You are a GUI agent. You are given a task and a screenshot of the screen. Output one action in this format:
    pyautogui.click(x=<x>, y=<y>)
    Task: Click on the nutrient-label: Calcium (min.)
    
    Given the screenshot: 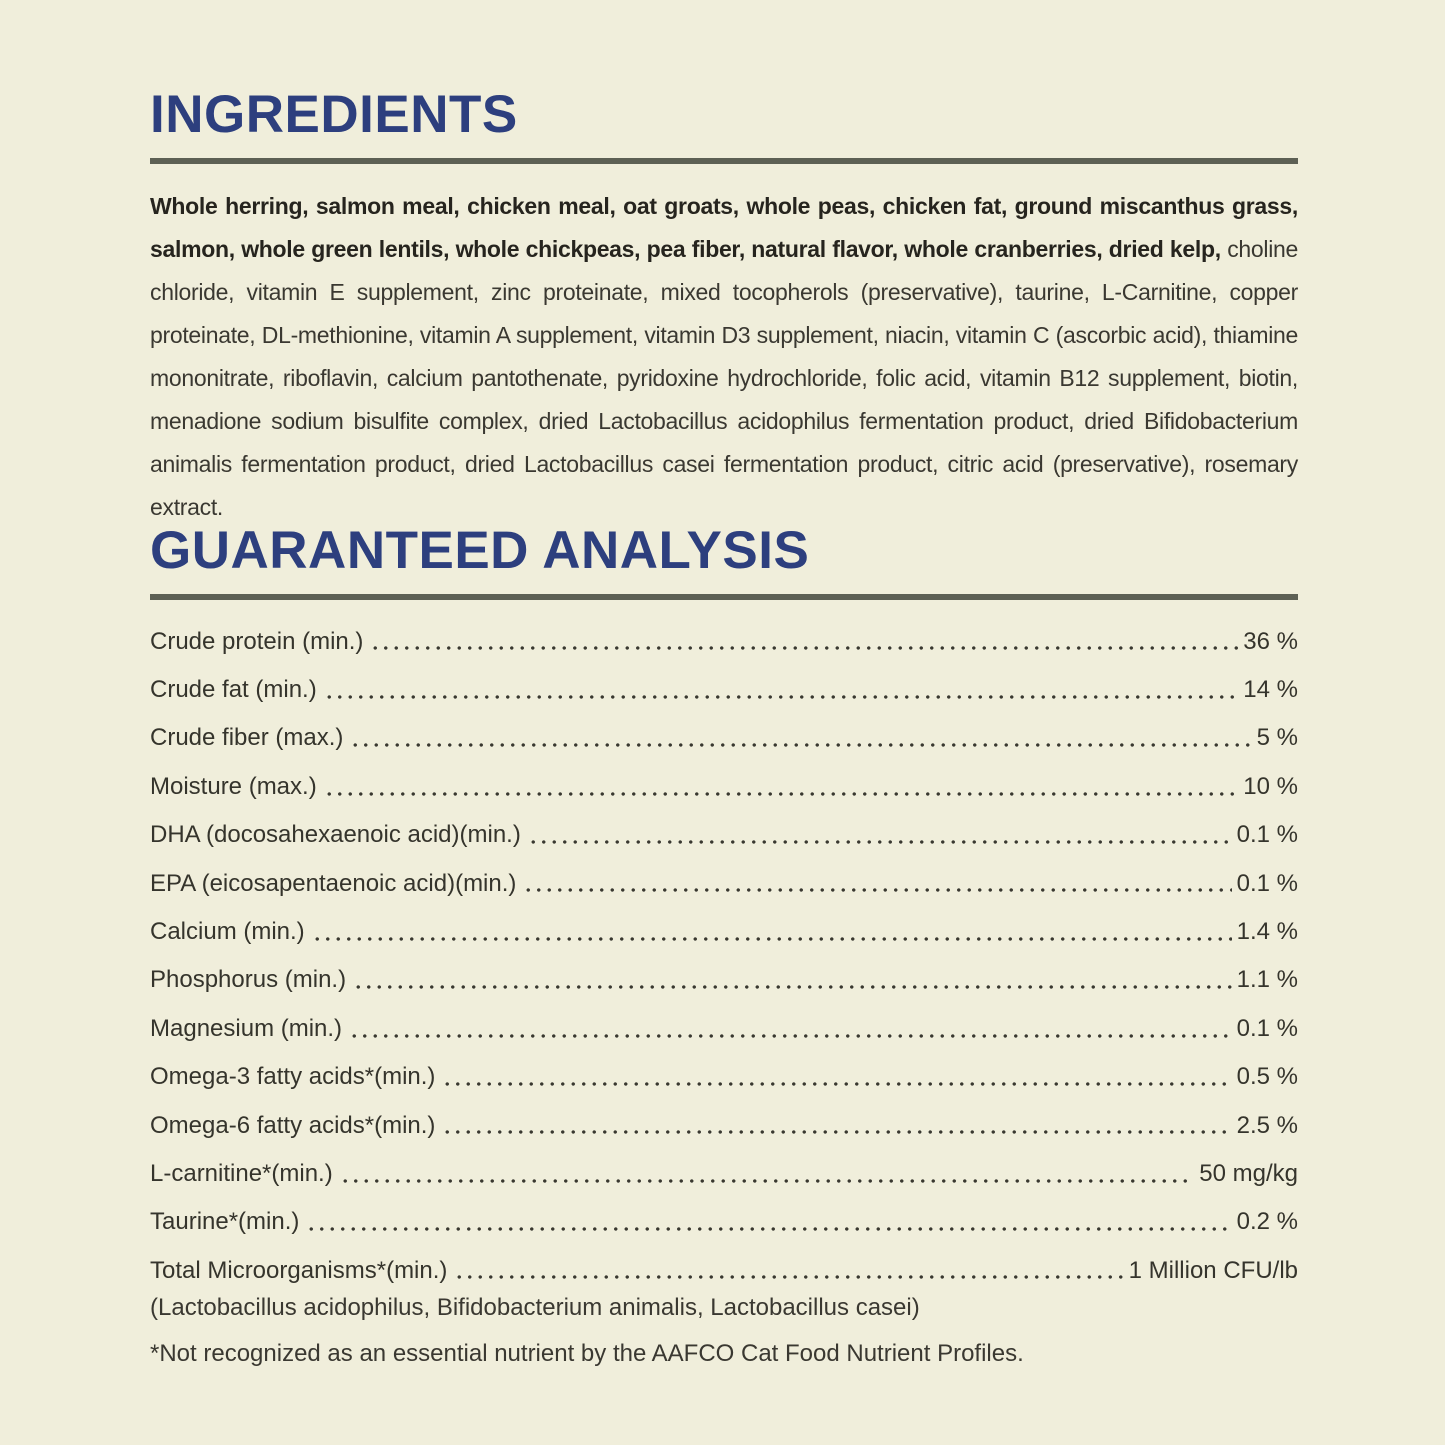 What is the action you would take?
    pyautogui.click(x=227, y=931)
    